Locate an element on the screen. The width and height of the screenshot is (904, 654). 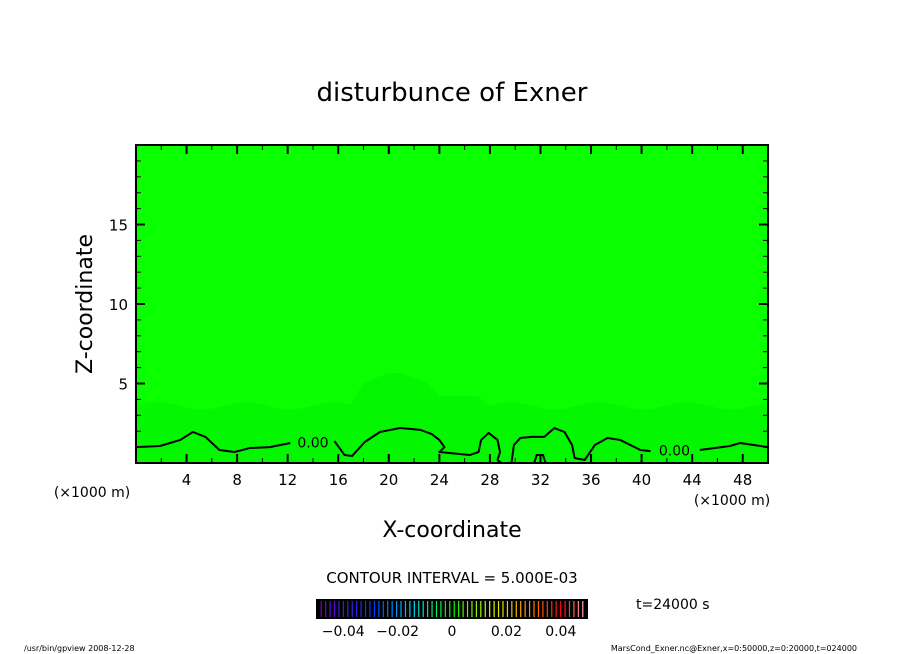
x-tick-label: 28 is located at coordinates (489, 480).